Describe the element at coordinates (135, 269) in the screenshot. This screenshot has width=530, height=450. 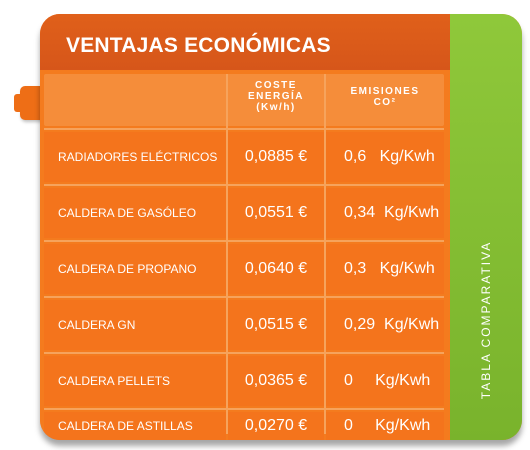
I see `row-name: CALDERA DE PROPANO` at that location.